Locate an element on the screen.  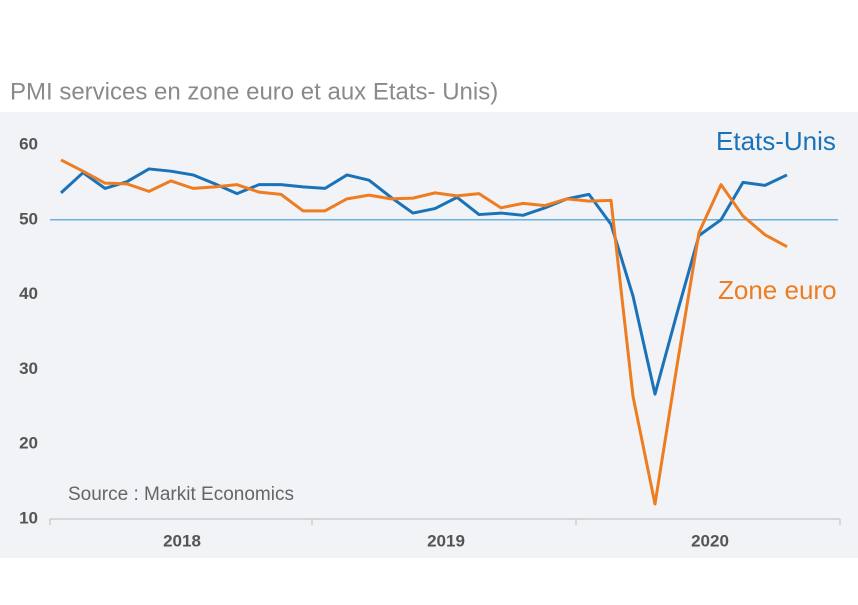
y-tick-label: 50 is located at coordinates (28, 218).